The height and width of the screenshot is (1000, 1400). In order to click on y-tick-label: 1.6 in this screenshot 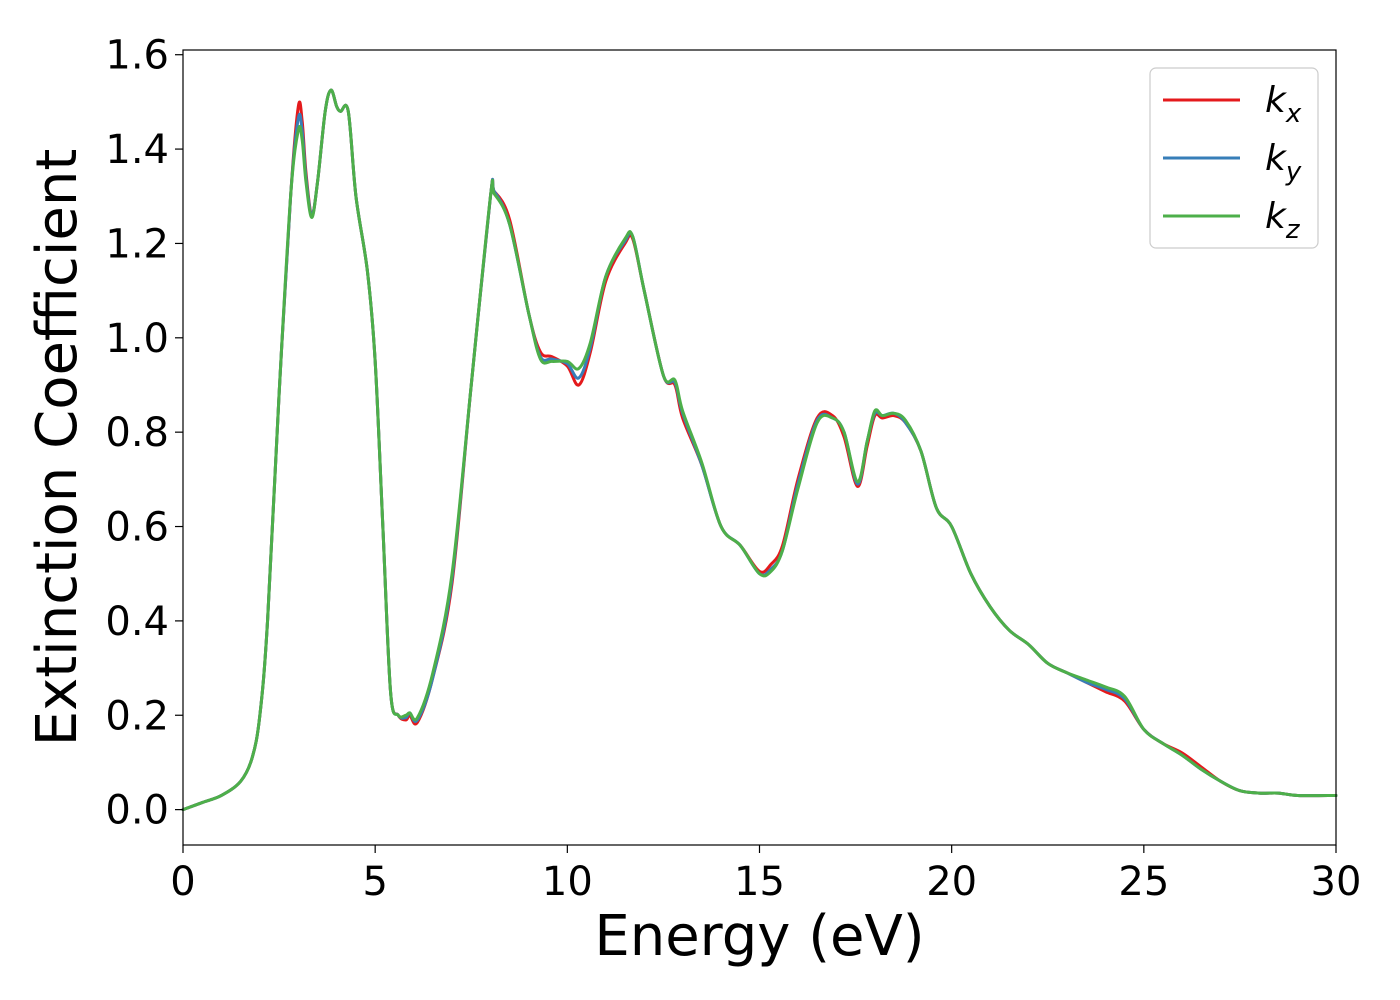, I will do `click(137, 56)`.